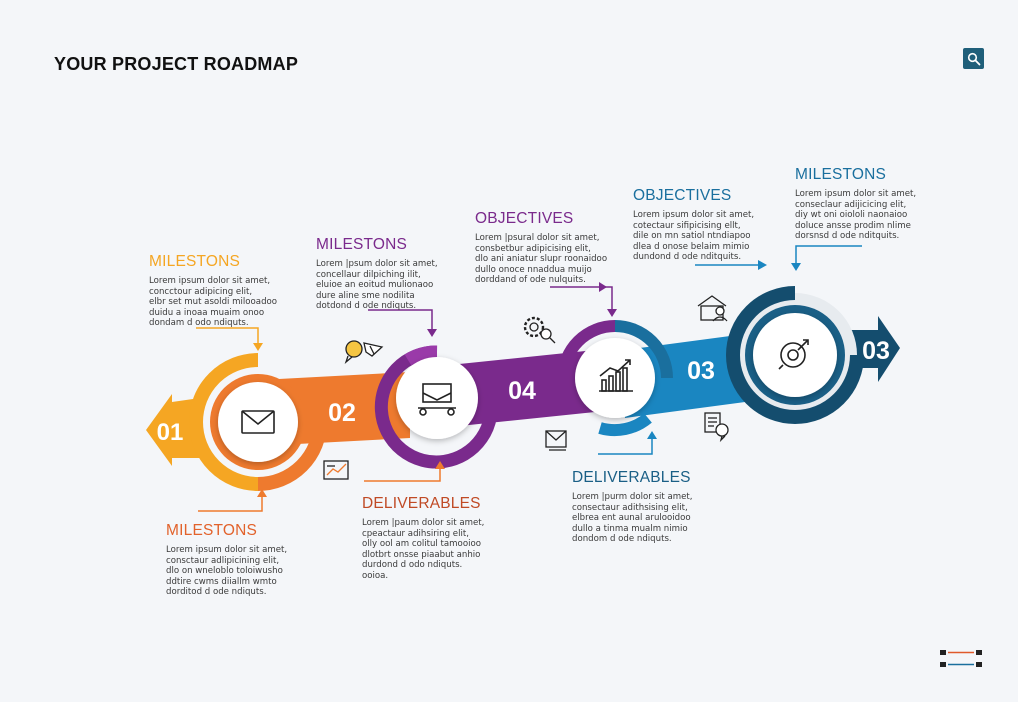 The image size is (1018, 702). I want to click on search-button, so click(973, 58).